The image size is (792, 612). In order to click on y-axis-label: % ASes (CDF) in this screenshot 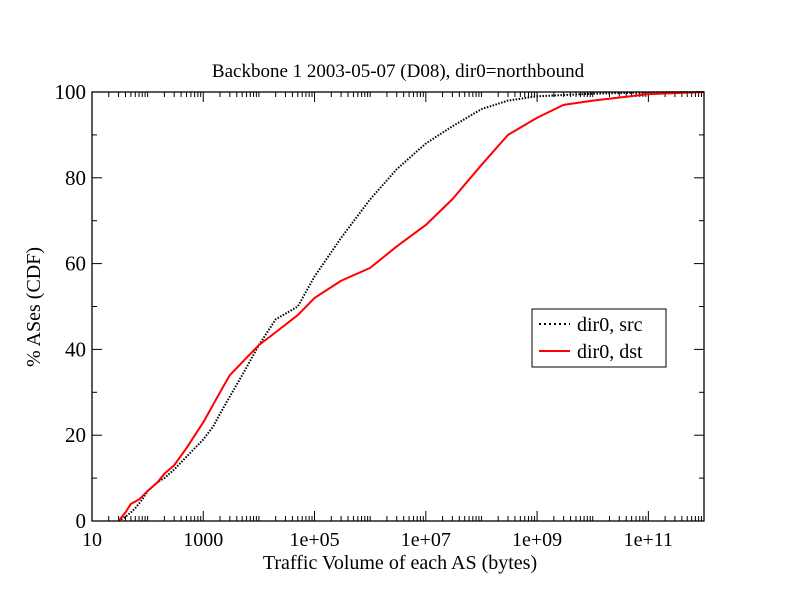, I will do `click(34, 307)`.